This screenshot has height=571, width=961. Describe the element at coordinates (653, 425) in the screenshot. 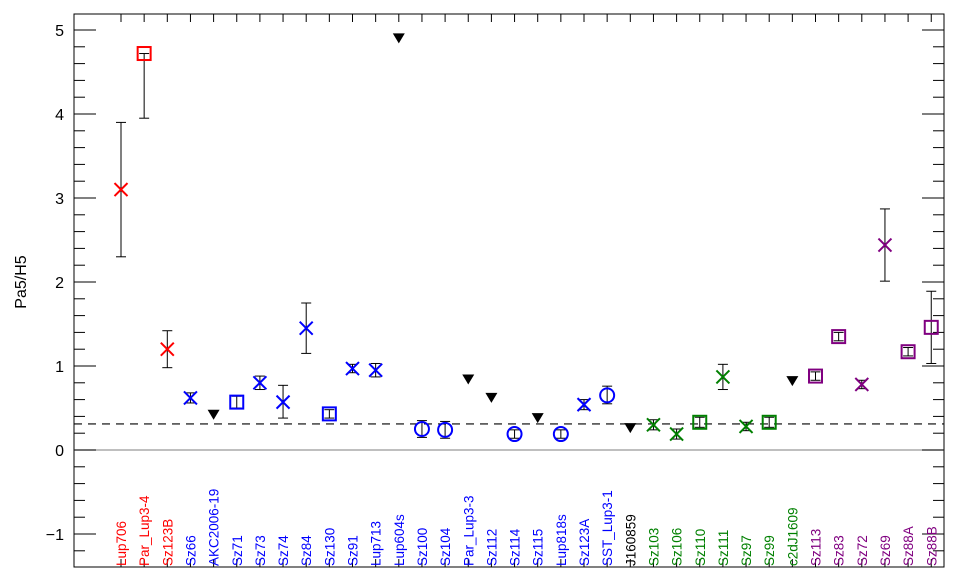

I see `point-x-Sz103` at that location.